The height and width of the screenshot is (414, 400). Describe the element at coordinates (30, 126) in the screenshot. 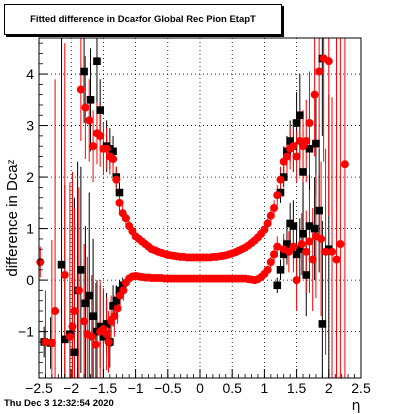

I see `y-tick-label: 3` at that location.